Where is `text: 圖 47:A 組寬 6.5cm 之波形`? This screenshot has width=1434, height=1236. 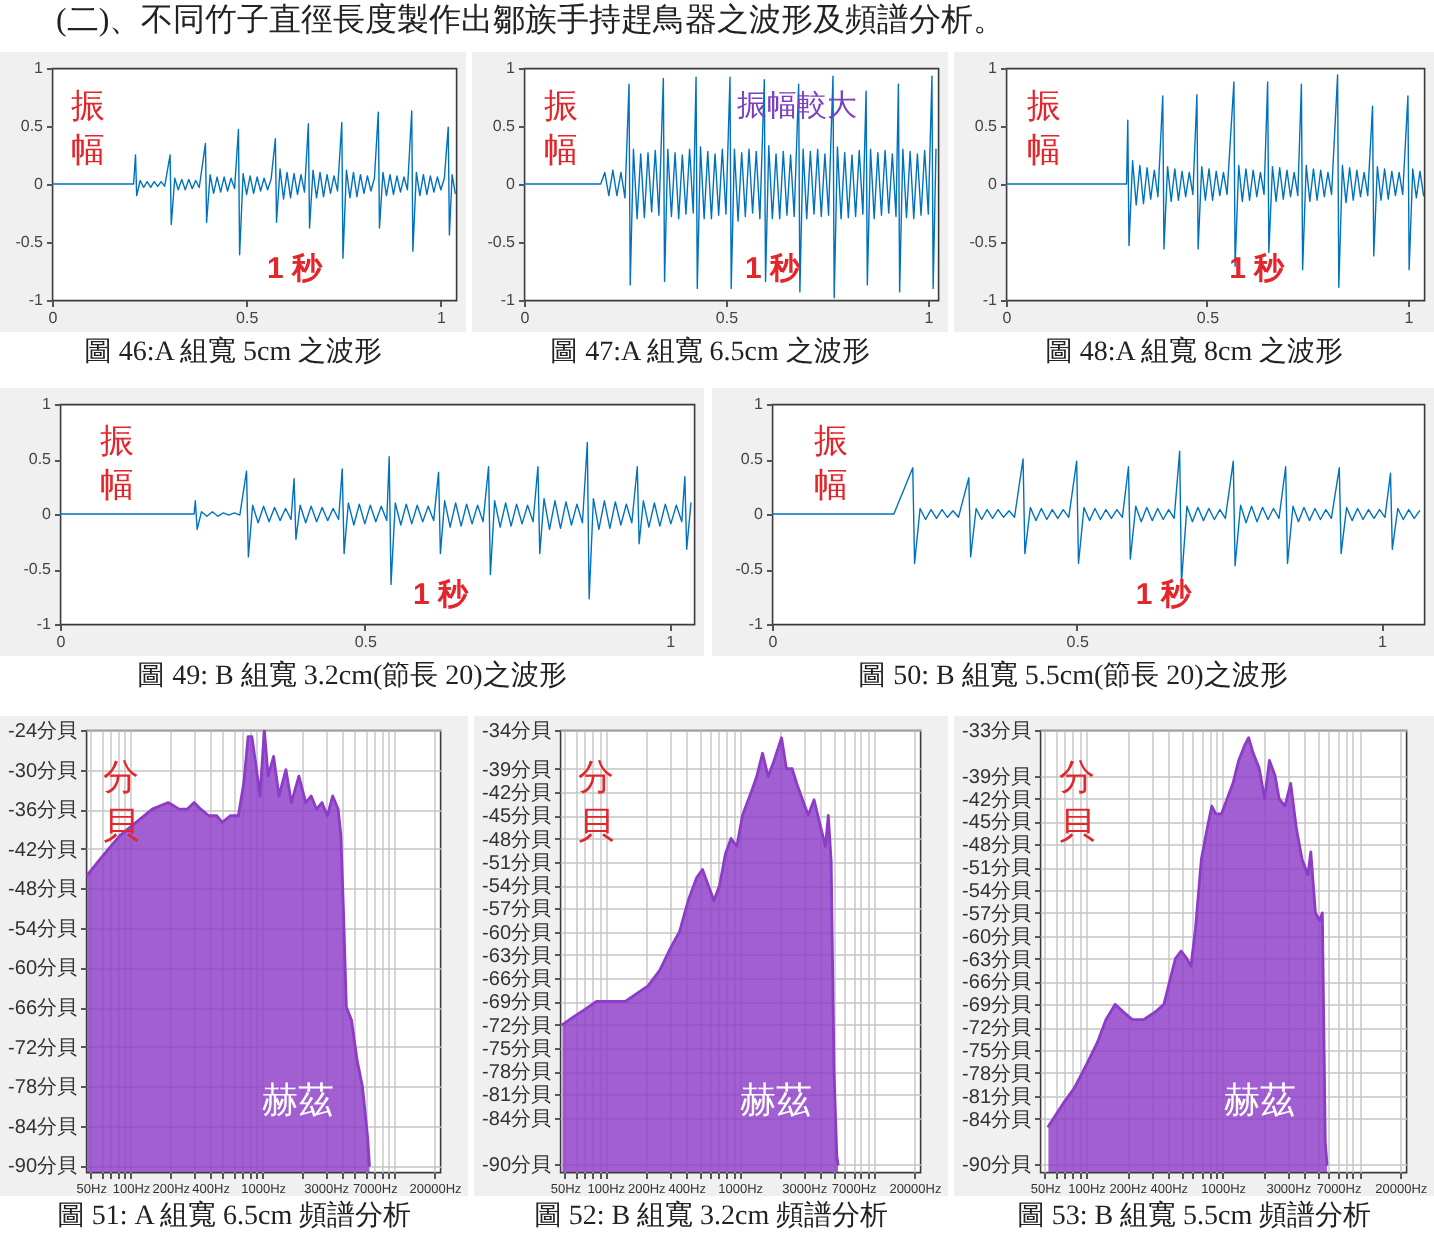
text: 圖 47:A 組寬 6.5cm 之波形 is located at coordinates (710, 353).